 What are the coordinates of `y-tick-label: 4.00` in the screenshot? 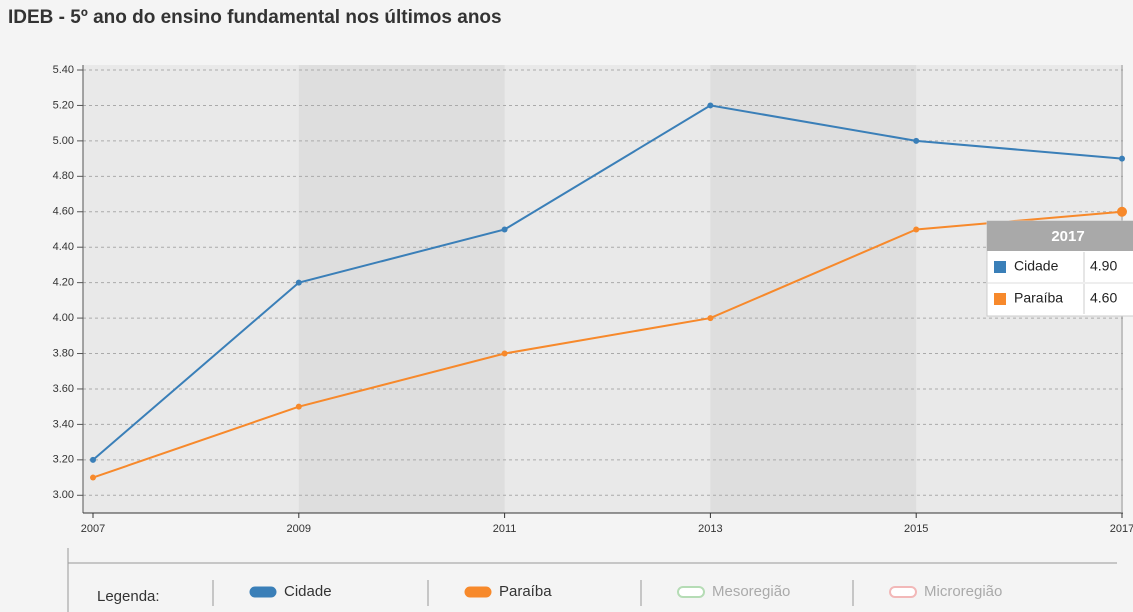 It's located at (63, 318).